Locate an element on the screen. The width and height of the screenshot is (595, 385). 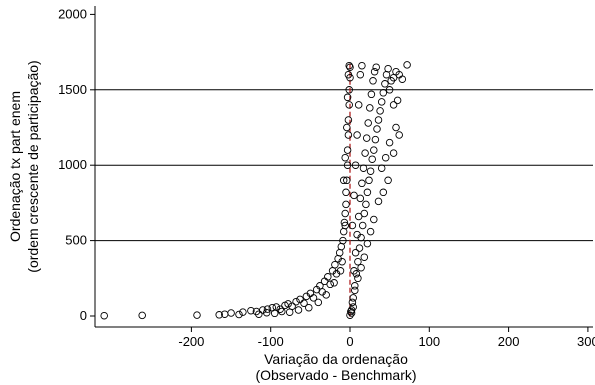
x-axis-title-line-2: (Observado - Benchmark) is located at coordinates (335, 375).